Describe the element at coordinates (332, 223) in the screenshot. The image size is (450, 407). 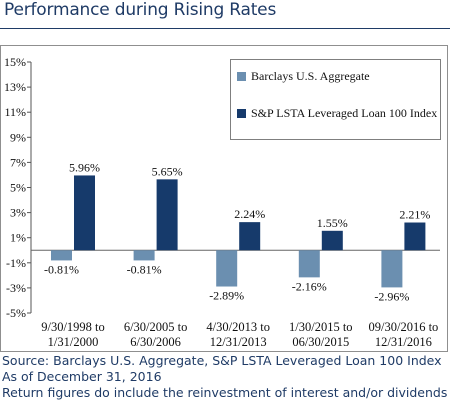
I see `data-label: 1.55%` at that location.